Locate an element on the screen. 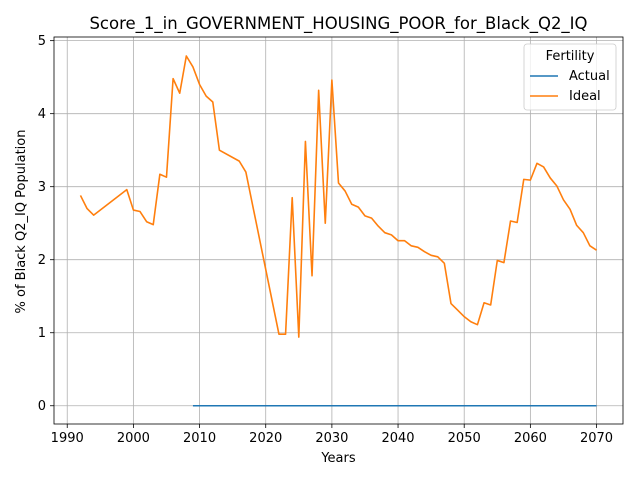  y-tick-label: 0 is located at coordinates (42, 406).